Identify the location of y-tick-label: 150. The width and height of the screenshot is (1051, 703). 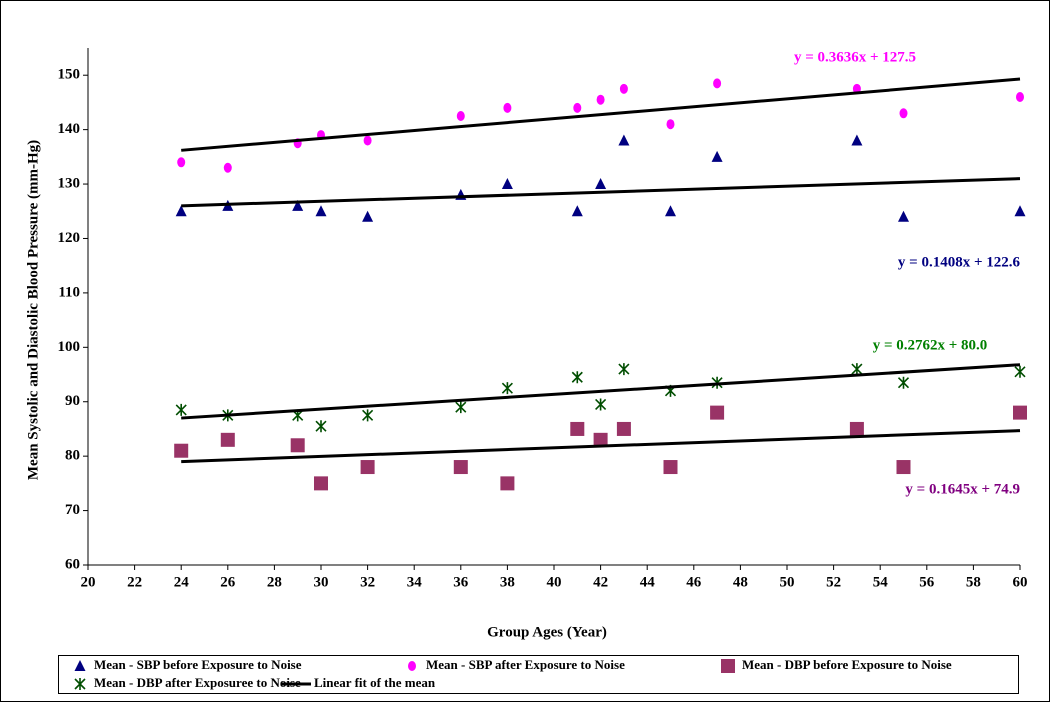
(69, 75).